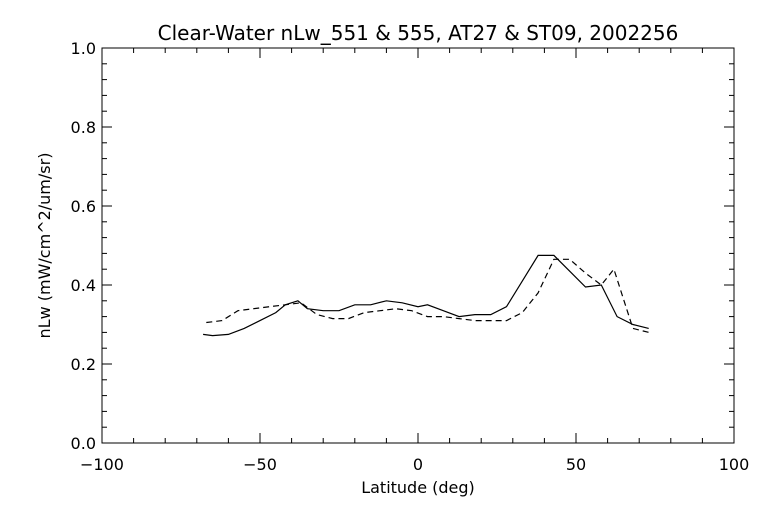 Image resolution: width=768 pixels, height=512 pixels. What do you see at coordinates (734, 464) in the screenshot?
I see `x-tick-label: 100` at bounding box center [734, 464].